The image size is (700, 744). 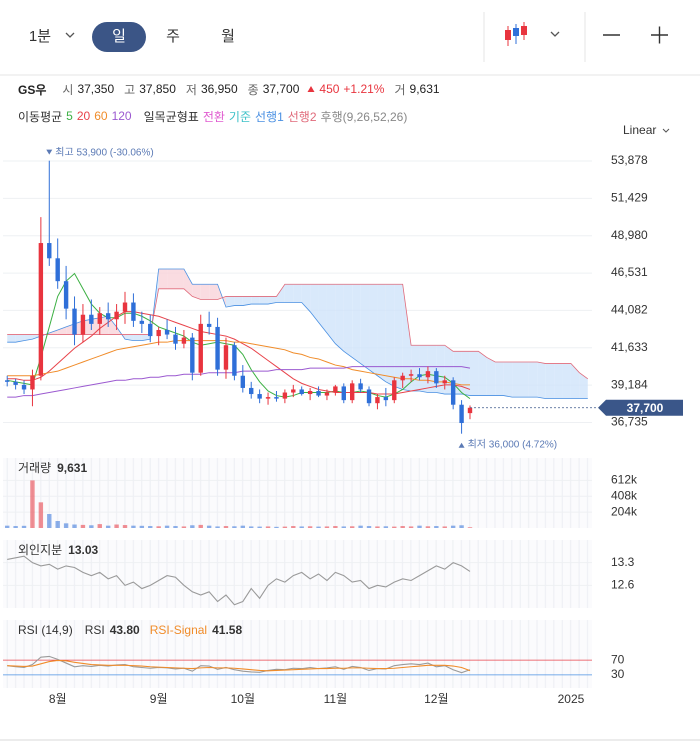 I want to click on candle-icon, so click(x=516, y=34).